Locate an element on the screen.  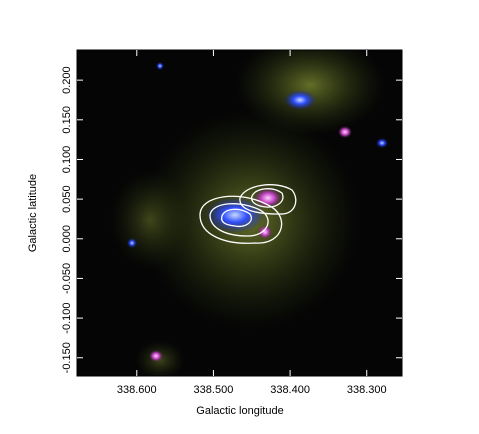
y-tick-label: 0.200 is located at coordinates (67, 80).